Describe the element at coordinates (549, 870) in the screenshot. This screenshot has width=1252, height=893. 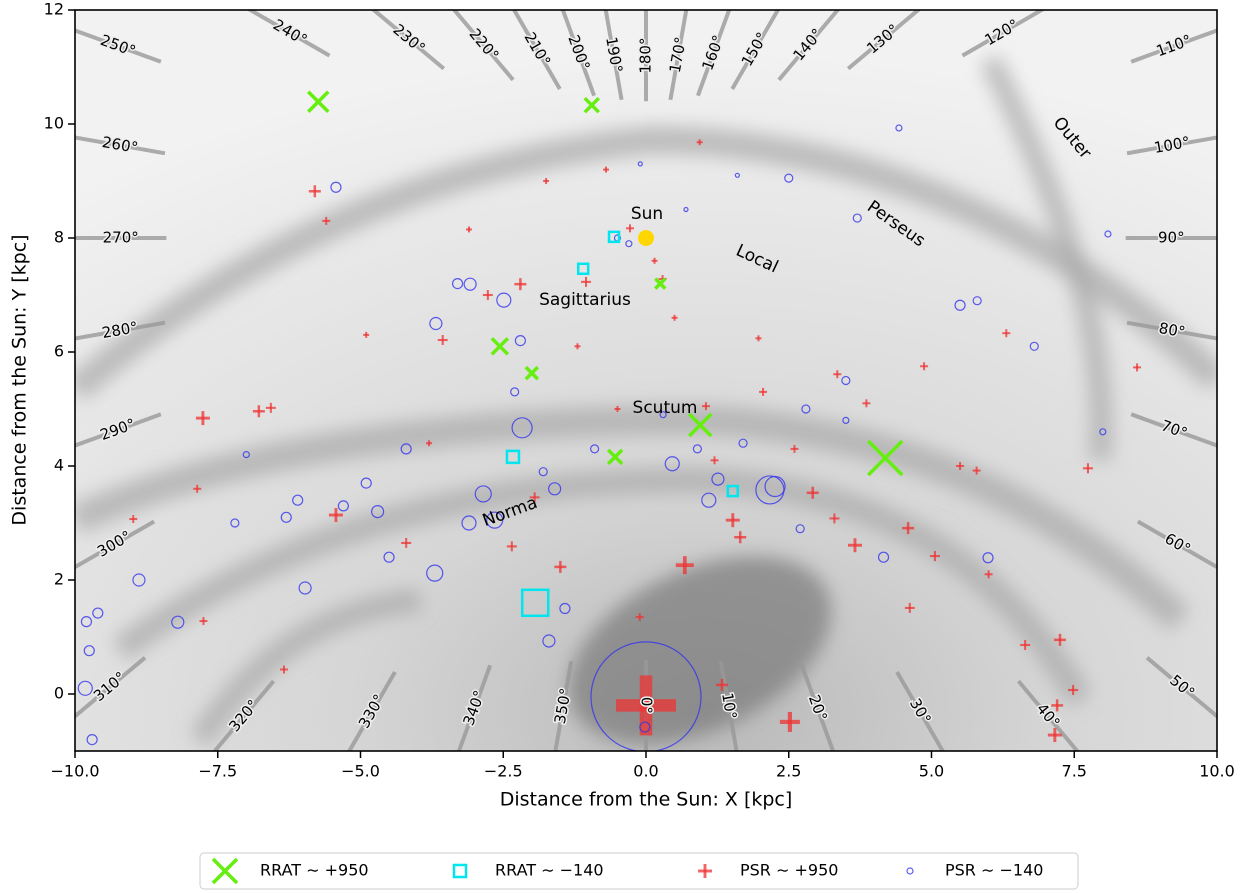
I see `legend-label: RRAT ∼ −140` at that location.